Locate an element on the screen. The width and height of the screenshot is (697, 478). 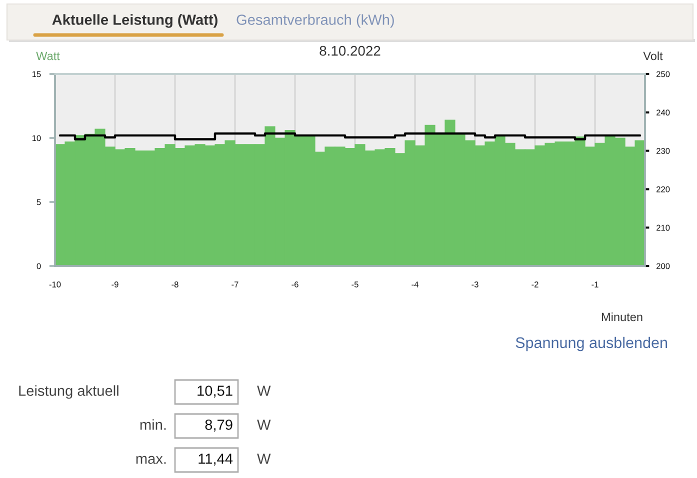
y-axis-title: Watt is located at coordinates (48, 56).